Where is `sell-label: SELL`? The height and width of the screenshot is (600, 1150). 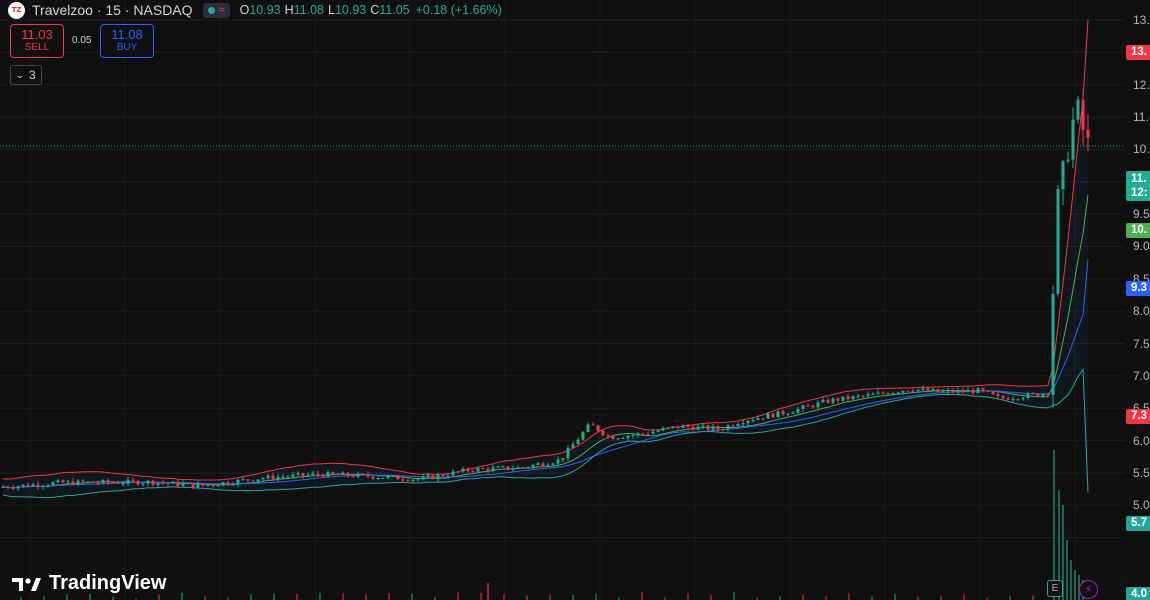 sell-label: SELL is located at coordinates (37, 47).